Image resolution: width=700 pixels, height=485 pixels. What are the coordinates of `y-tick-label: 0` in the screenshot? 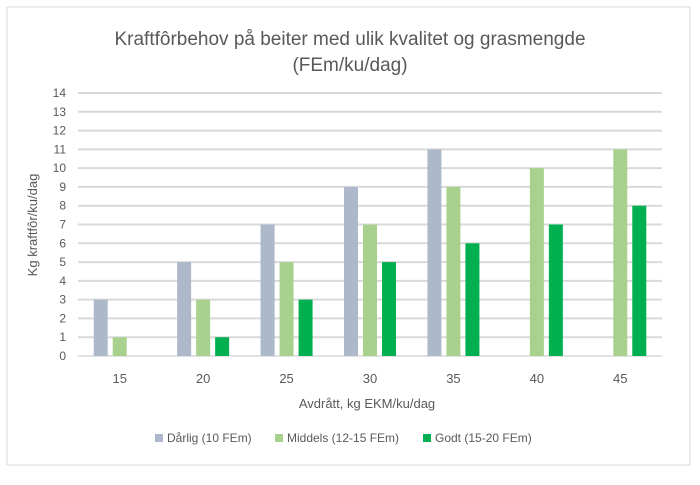 It's located at (62, 356).